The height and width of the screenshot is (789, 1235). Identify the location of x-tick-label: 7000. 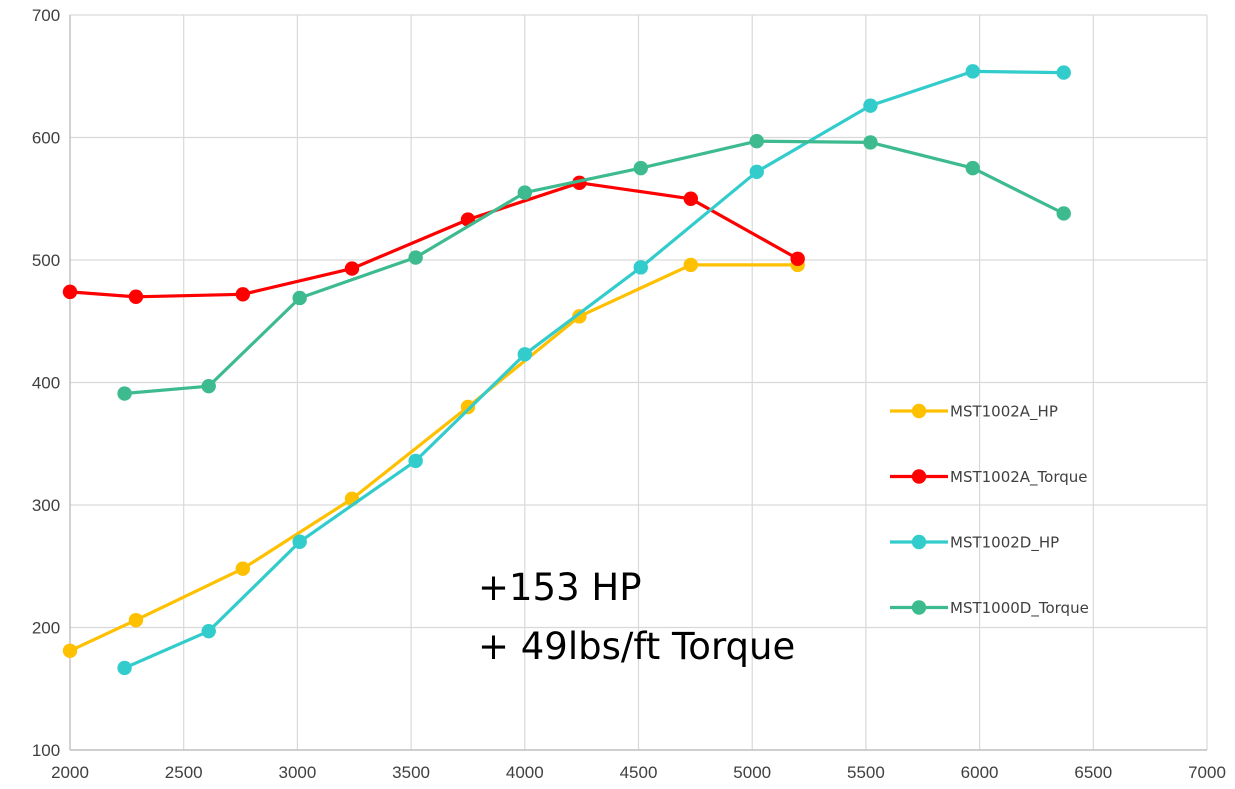
(1207, 772).